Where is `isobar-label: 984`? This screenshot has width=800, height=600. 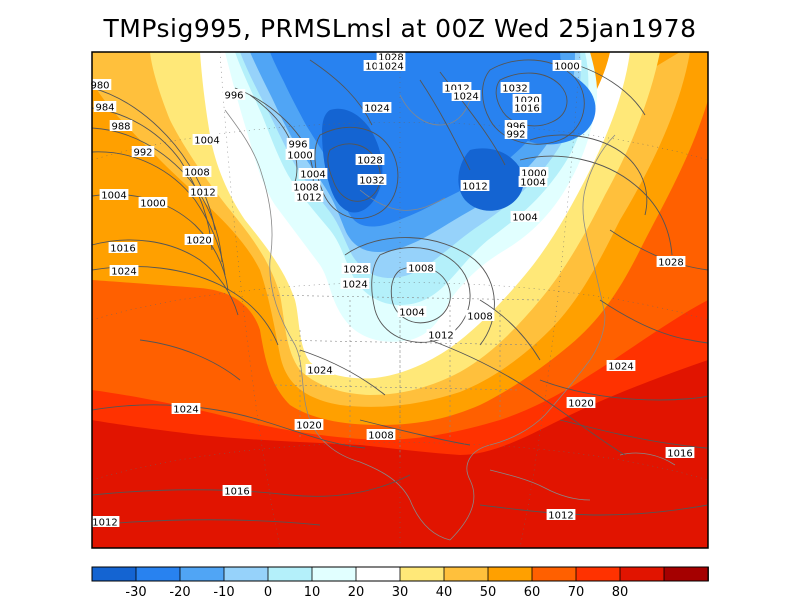 isobar-label: 984 is located at coordinates (105, 107).